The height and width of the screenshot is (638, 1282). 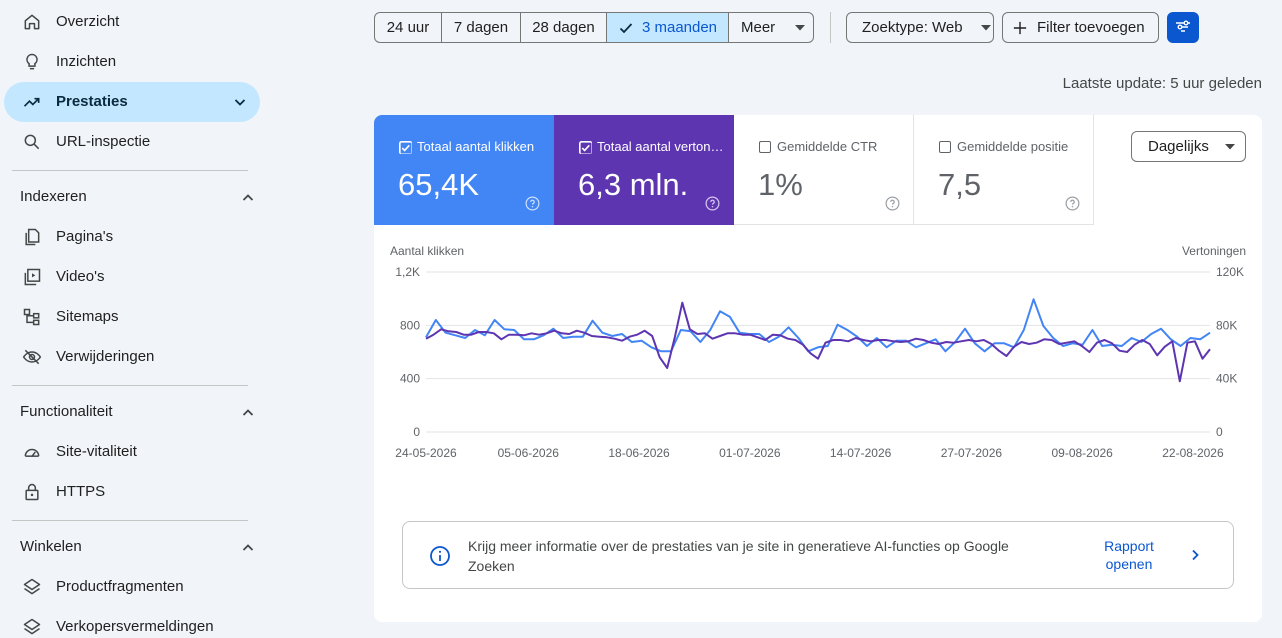 I want to click on sidebar-item-verkopersvermeldingen: Verkopersvermeldingen, so click(x=132, y=622).